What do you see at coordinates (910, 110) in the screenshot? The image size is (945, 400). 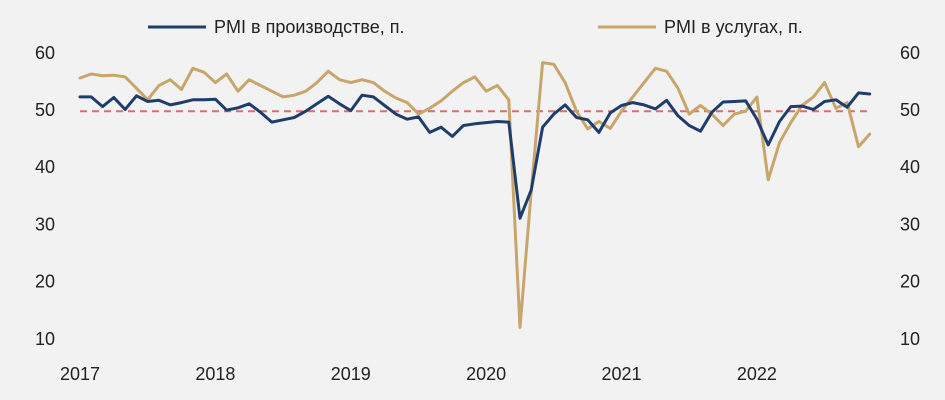 I see `y2-tick-label: 50` at bounding box center [910, 110].